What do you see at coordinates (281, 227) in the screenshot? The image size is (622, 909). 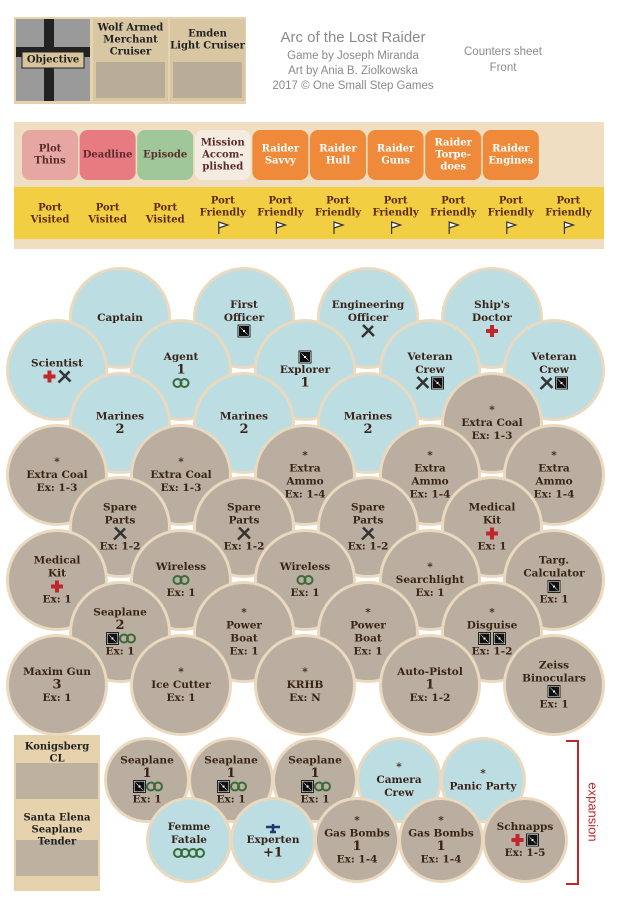 I see `icon-flag` at bounding box center [281, 227].